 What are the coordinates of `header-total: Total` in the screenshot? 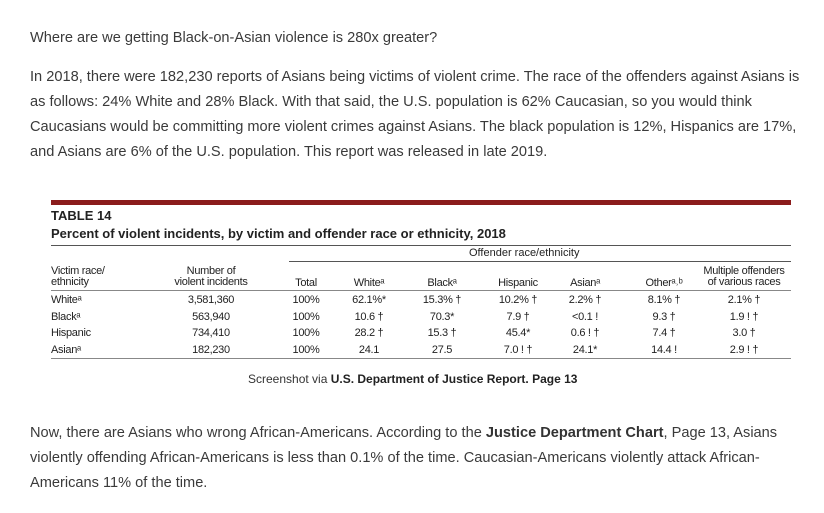 It's located at (306, 283).